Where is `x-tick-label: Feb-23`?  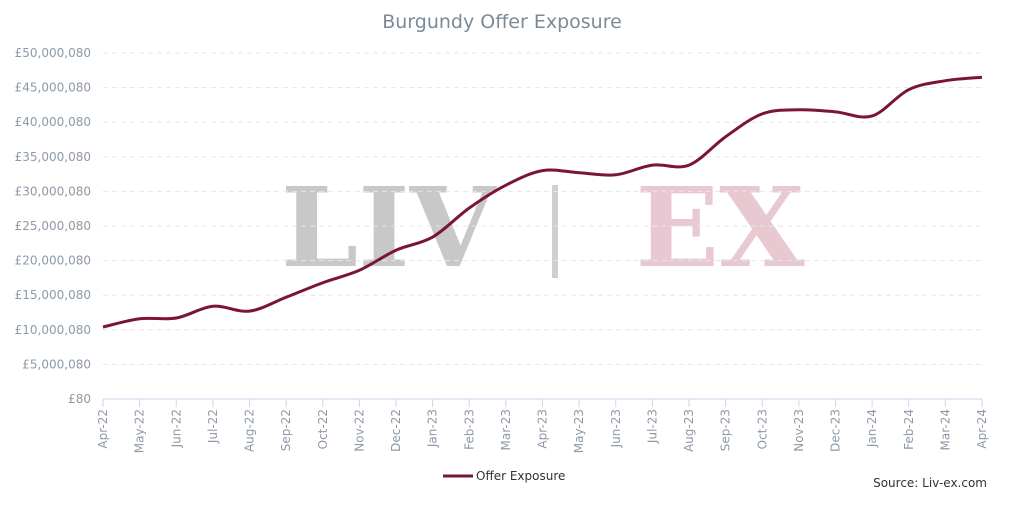 x-tick-label: Feb-23 is located at coordinates (469, 429).